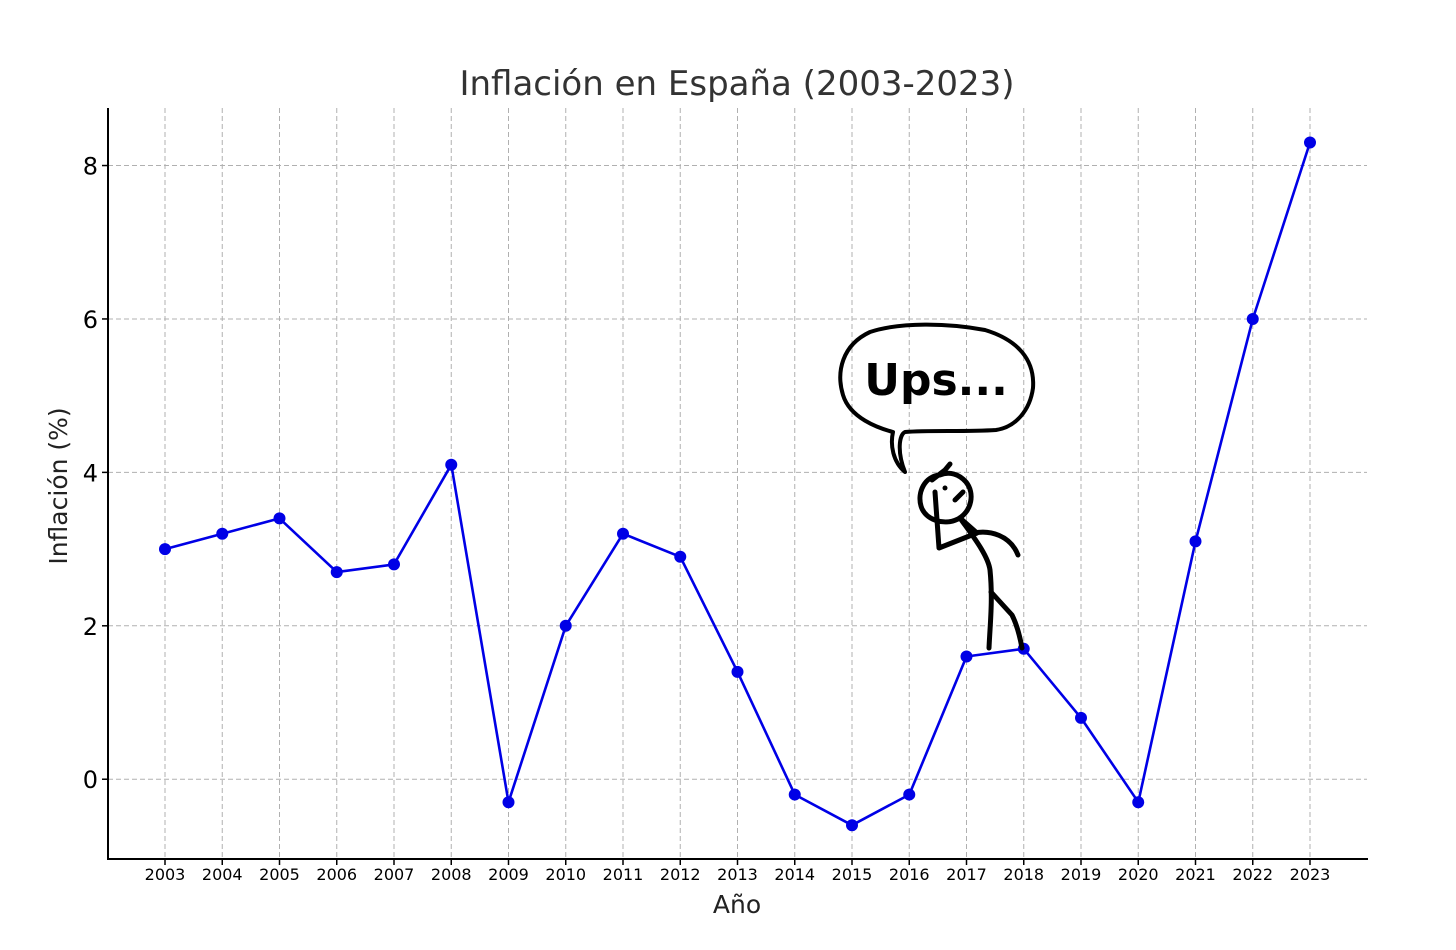 This screenshot has height=950, width=1456. I want to click on y-tick-label: 8, so click(90, 167).